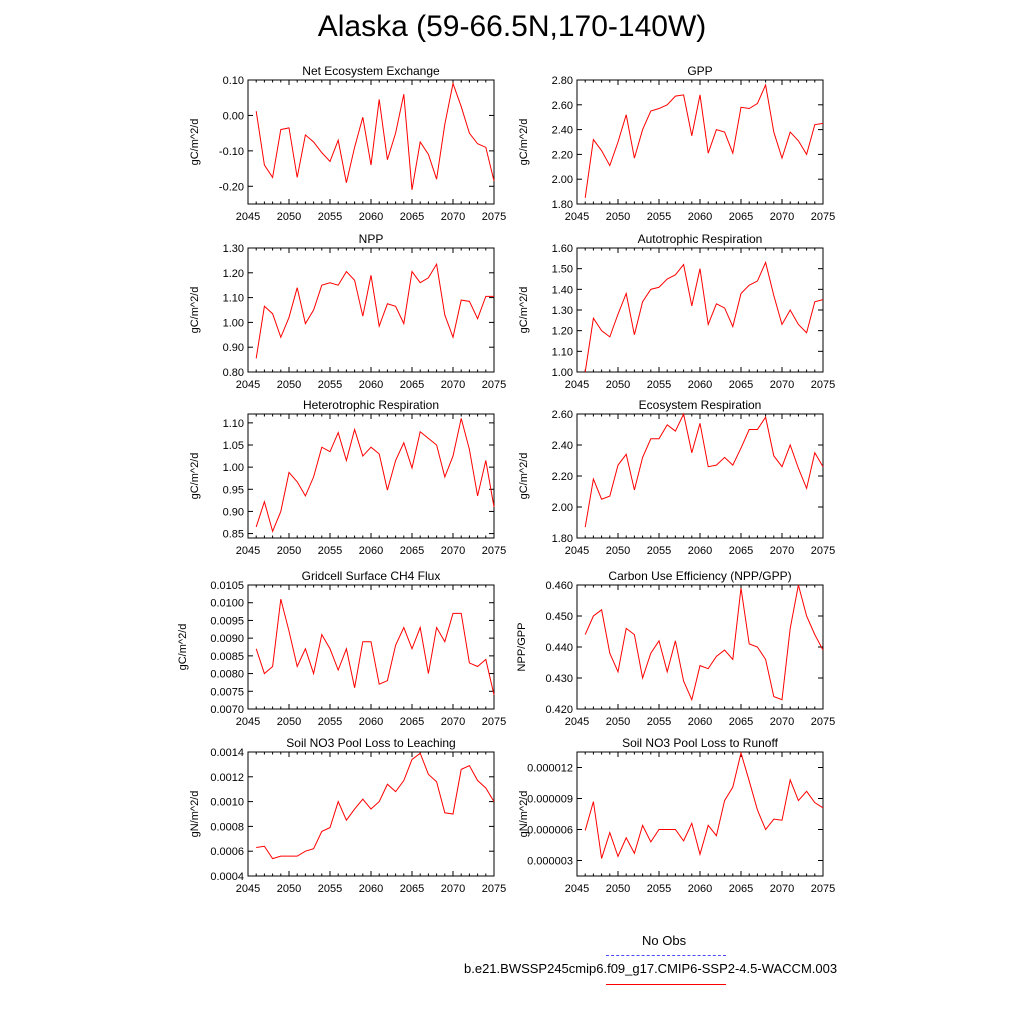 This screenshot has height=1024, width=1024. Describe the element at coordinates (227, 657) in the screenshot. I see `y-tick-label: 0.0085` at that location.